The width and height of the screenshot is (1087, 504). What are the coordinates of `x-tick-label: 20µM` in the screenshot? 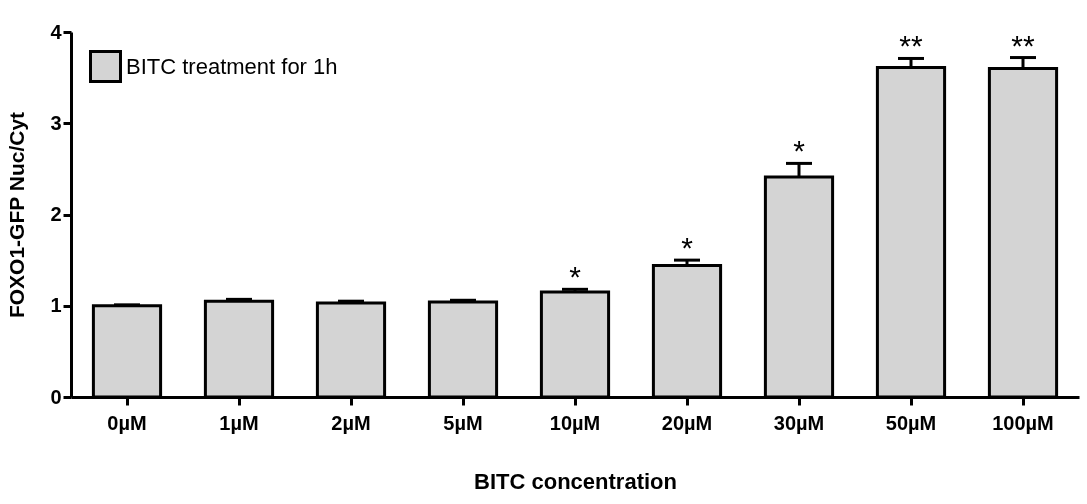 It's located at (687, 422).